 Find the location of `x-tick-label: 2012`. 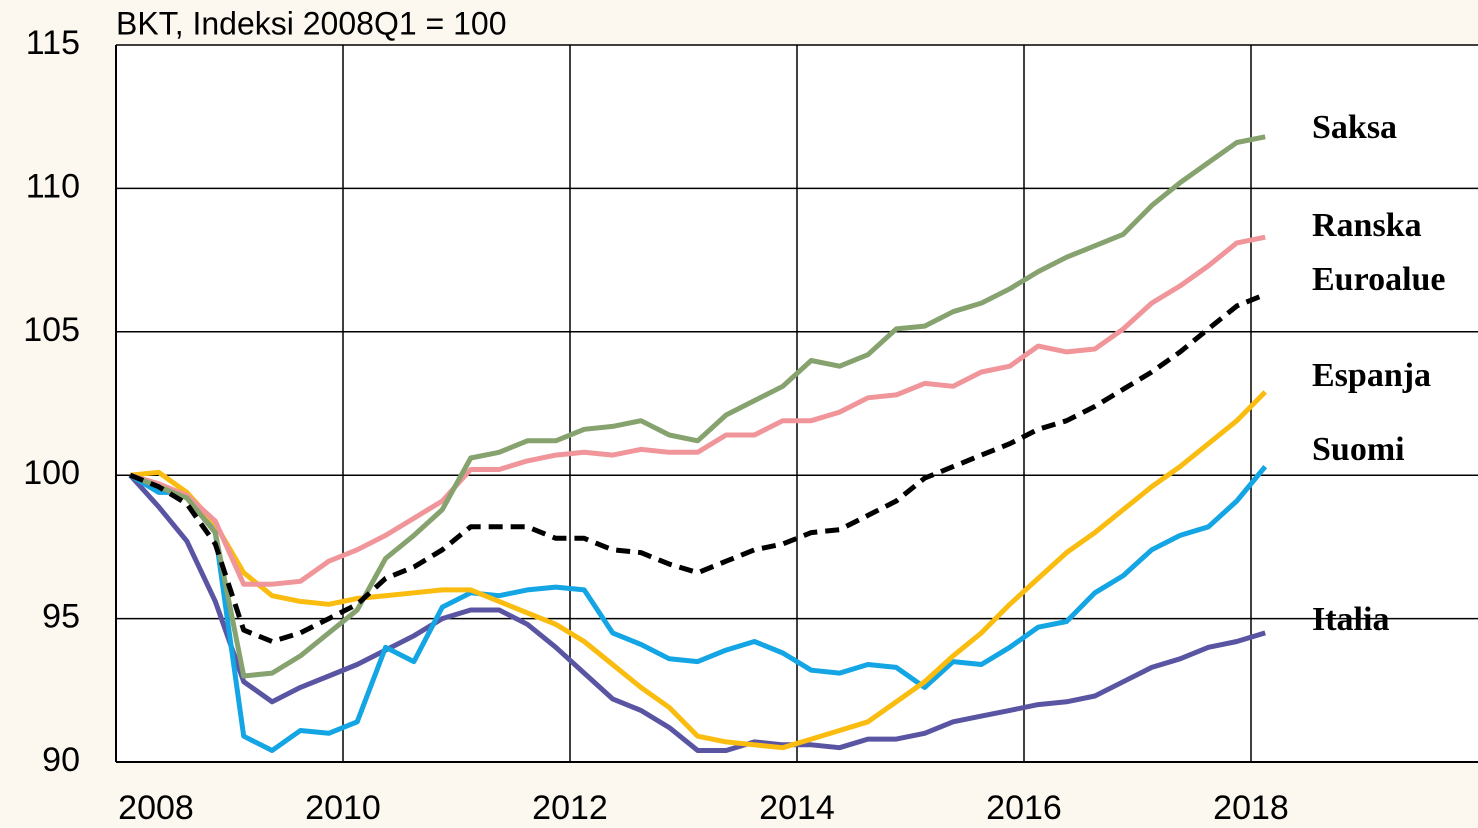

x-tick-label: 2012 is located at coordinates (570, 808).